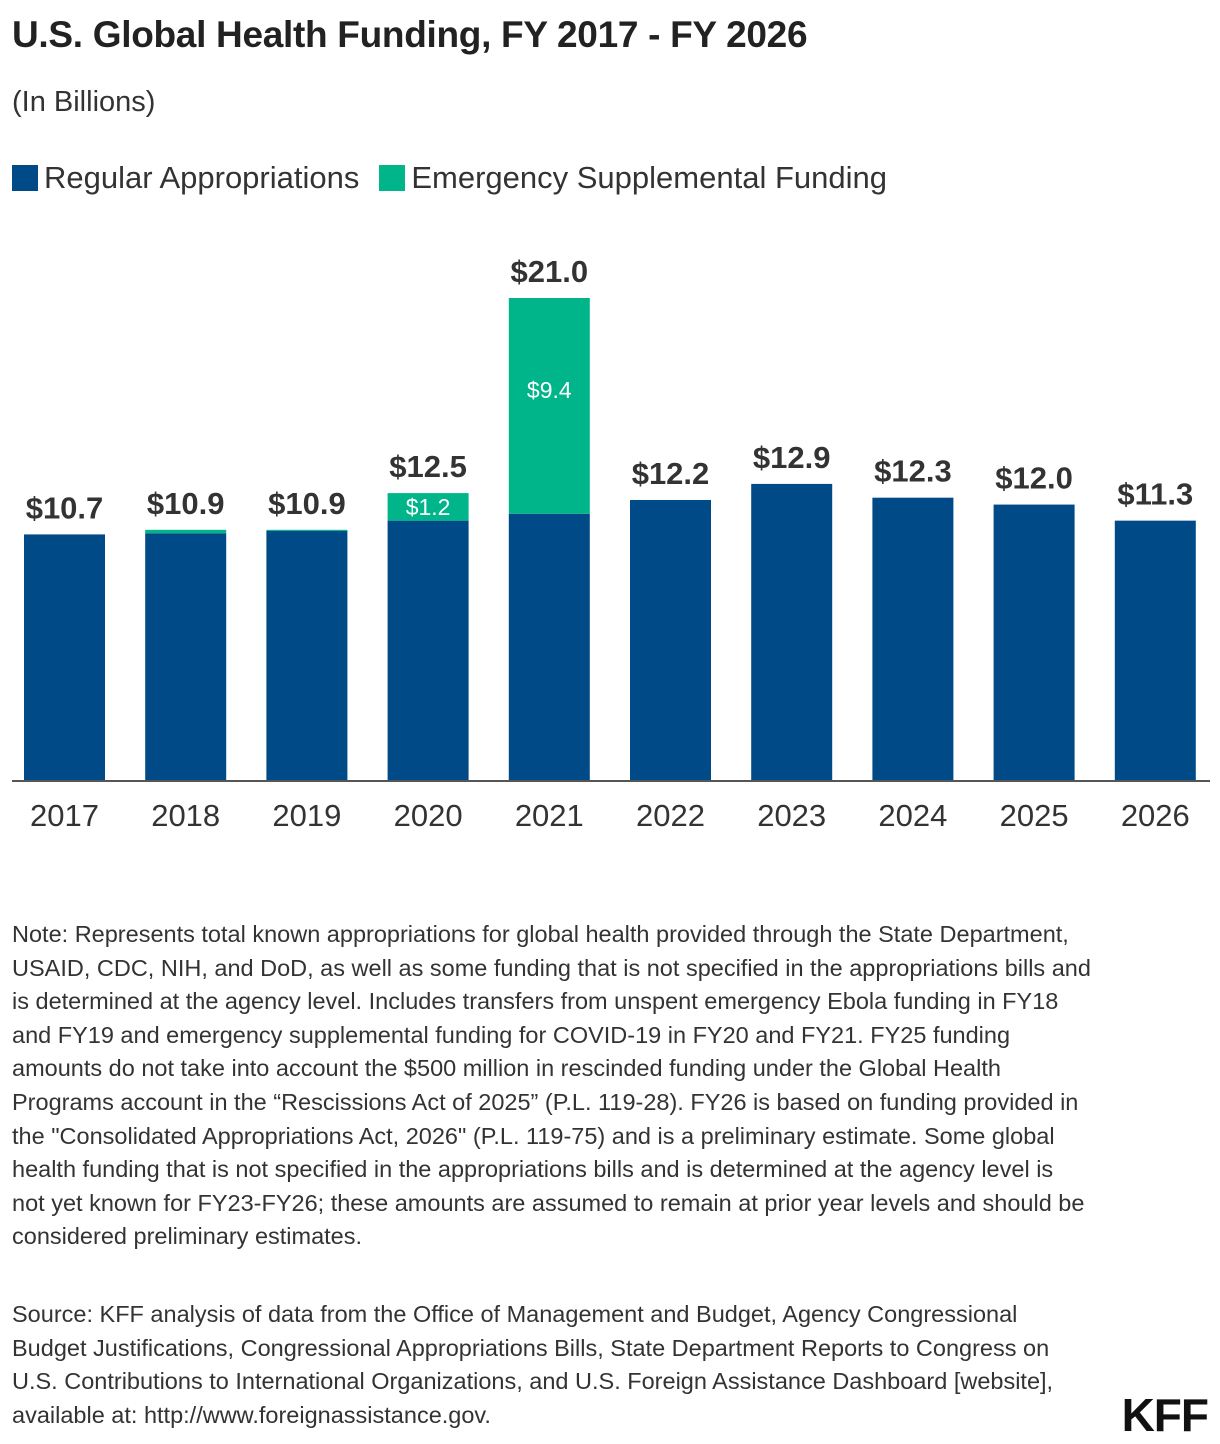 This screenshot has height=1444, width=1220. I want to click on x-tick-label-2025: 2025, so click(1034, 815).